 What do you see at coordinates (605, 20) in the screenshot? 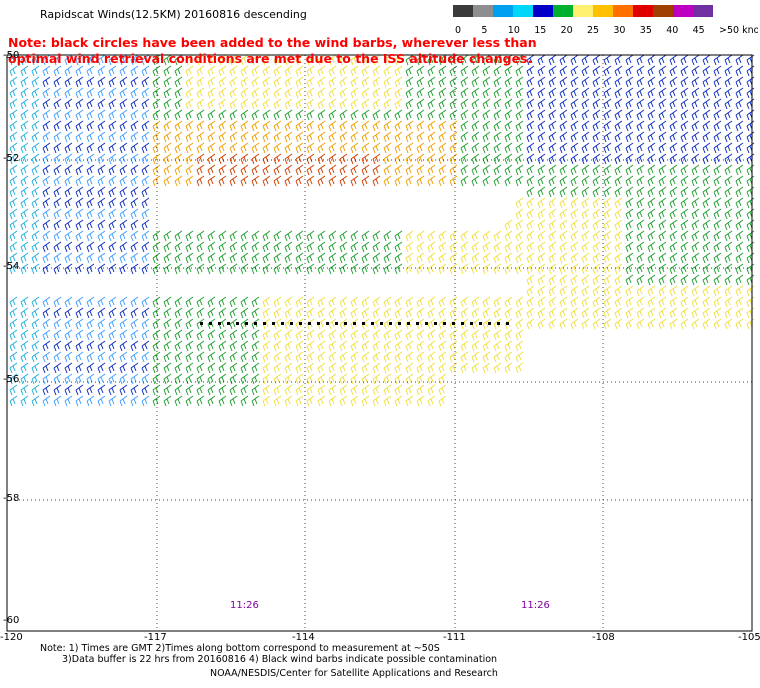
I see `colorbar: 0 5 10 15 20 25 30 35 40 45 >50 knots` at bounding box center [605, 20].